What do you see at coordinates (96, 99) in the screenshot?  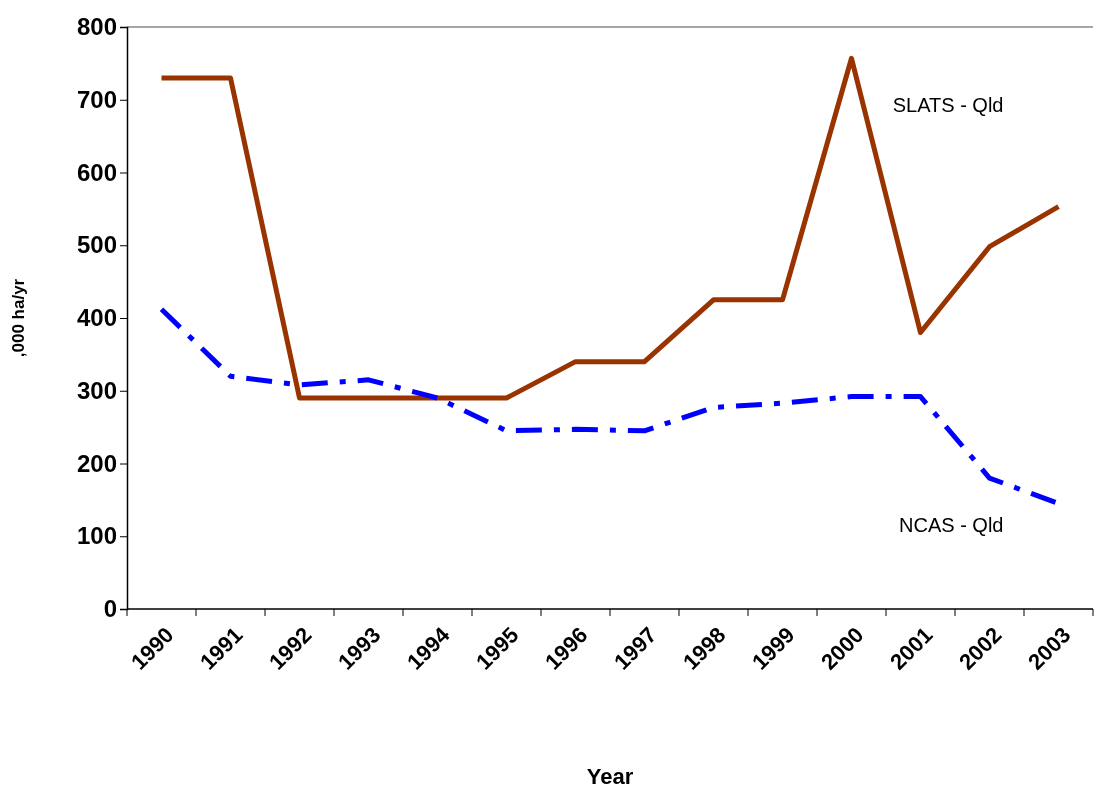 I see `y-tick-label: 700` at bounding box center [96, 99].